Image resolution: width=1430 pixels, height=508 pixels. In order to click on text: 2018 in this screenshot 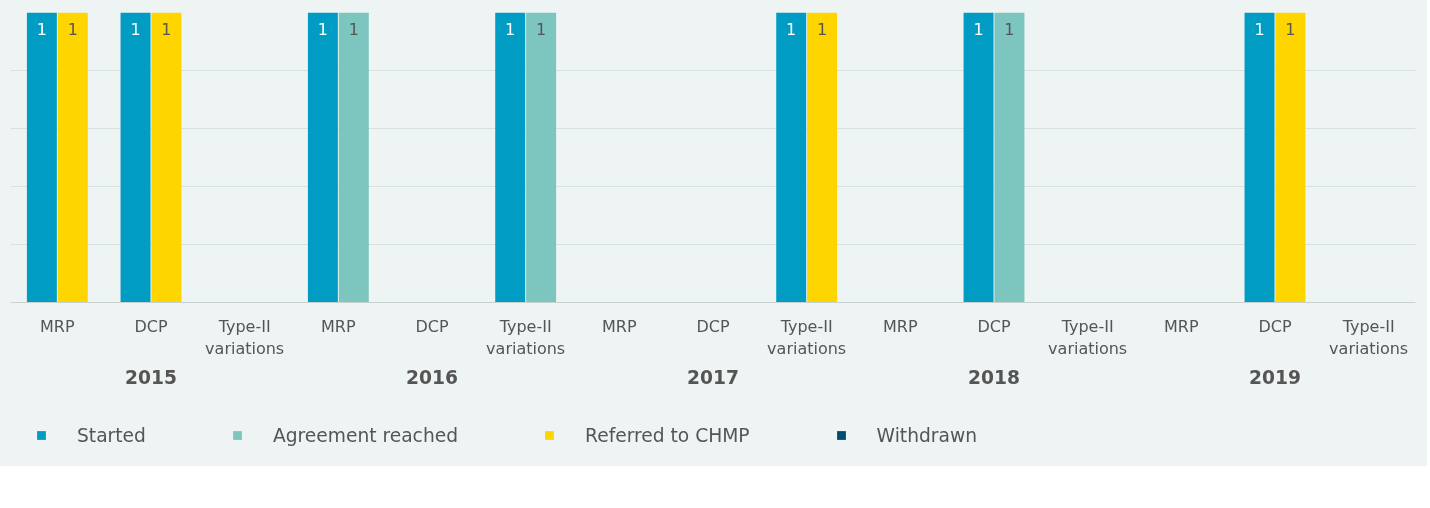, I will do `click(994, 377)`.